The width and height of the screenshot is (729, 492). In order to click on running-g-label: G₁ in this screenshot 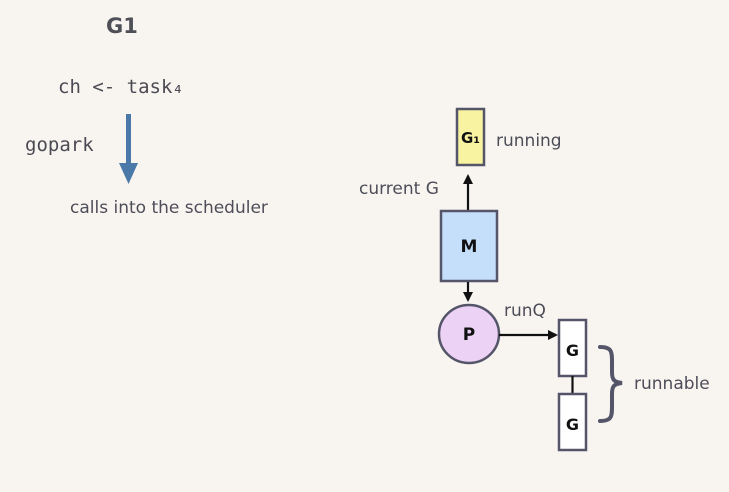, I will do `click(470, 138)`.